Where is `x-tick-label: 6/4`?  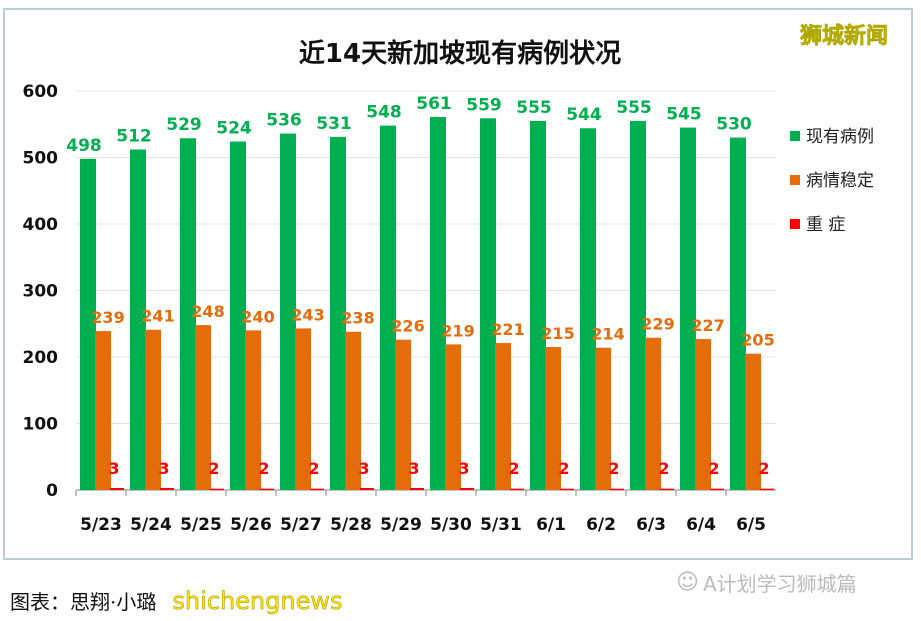 x-tick-label: 6/4 is located at coordinates (701, 525).